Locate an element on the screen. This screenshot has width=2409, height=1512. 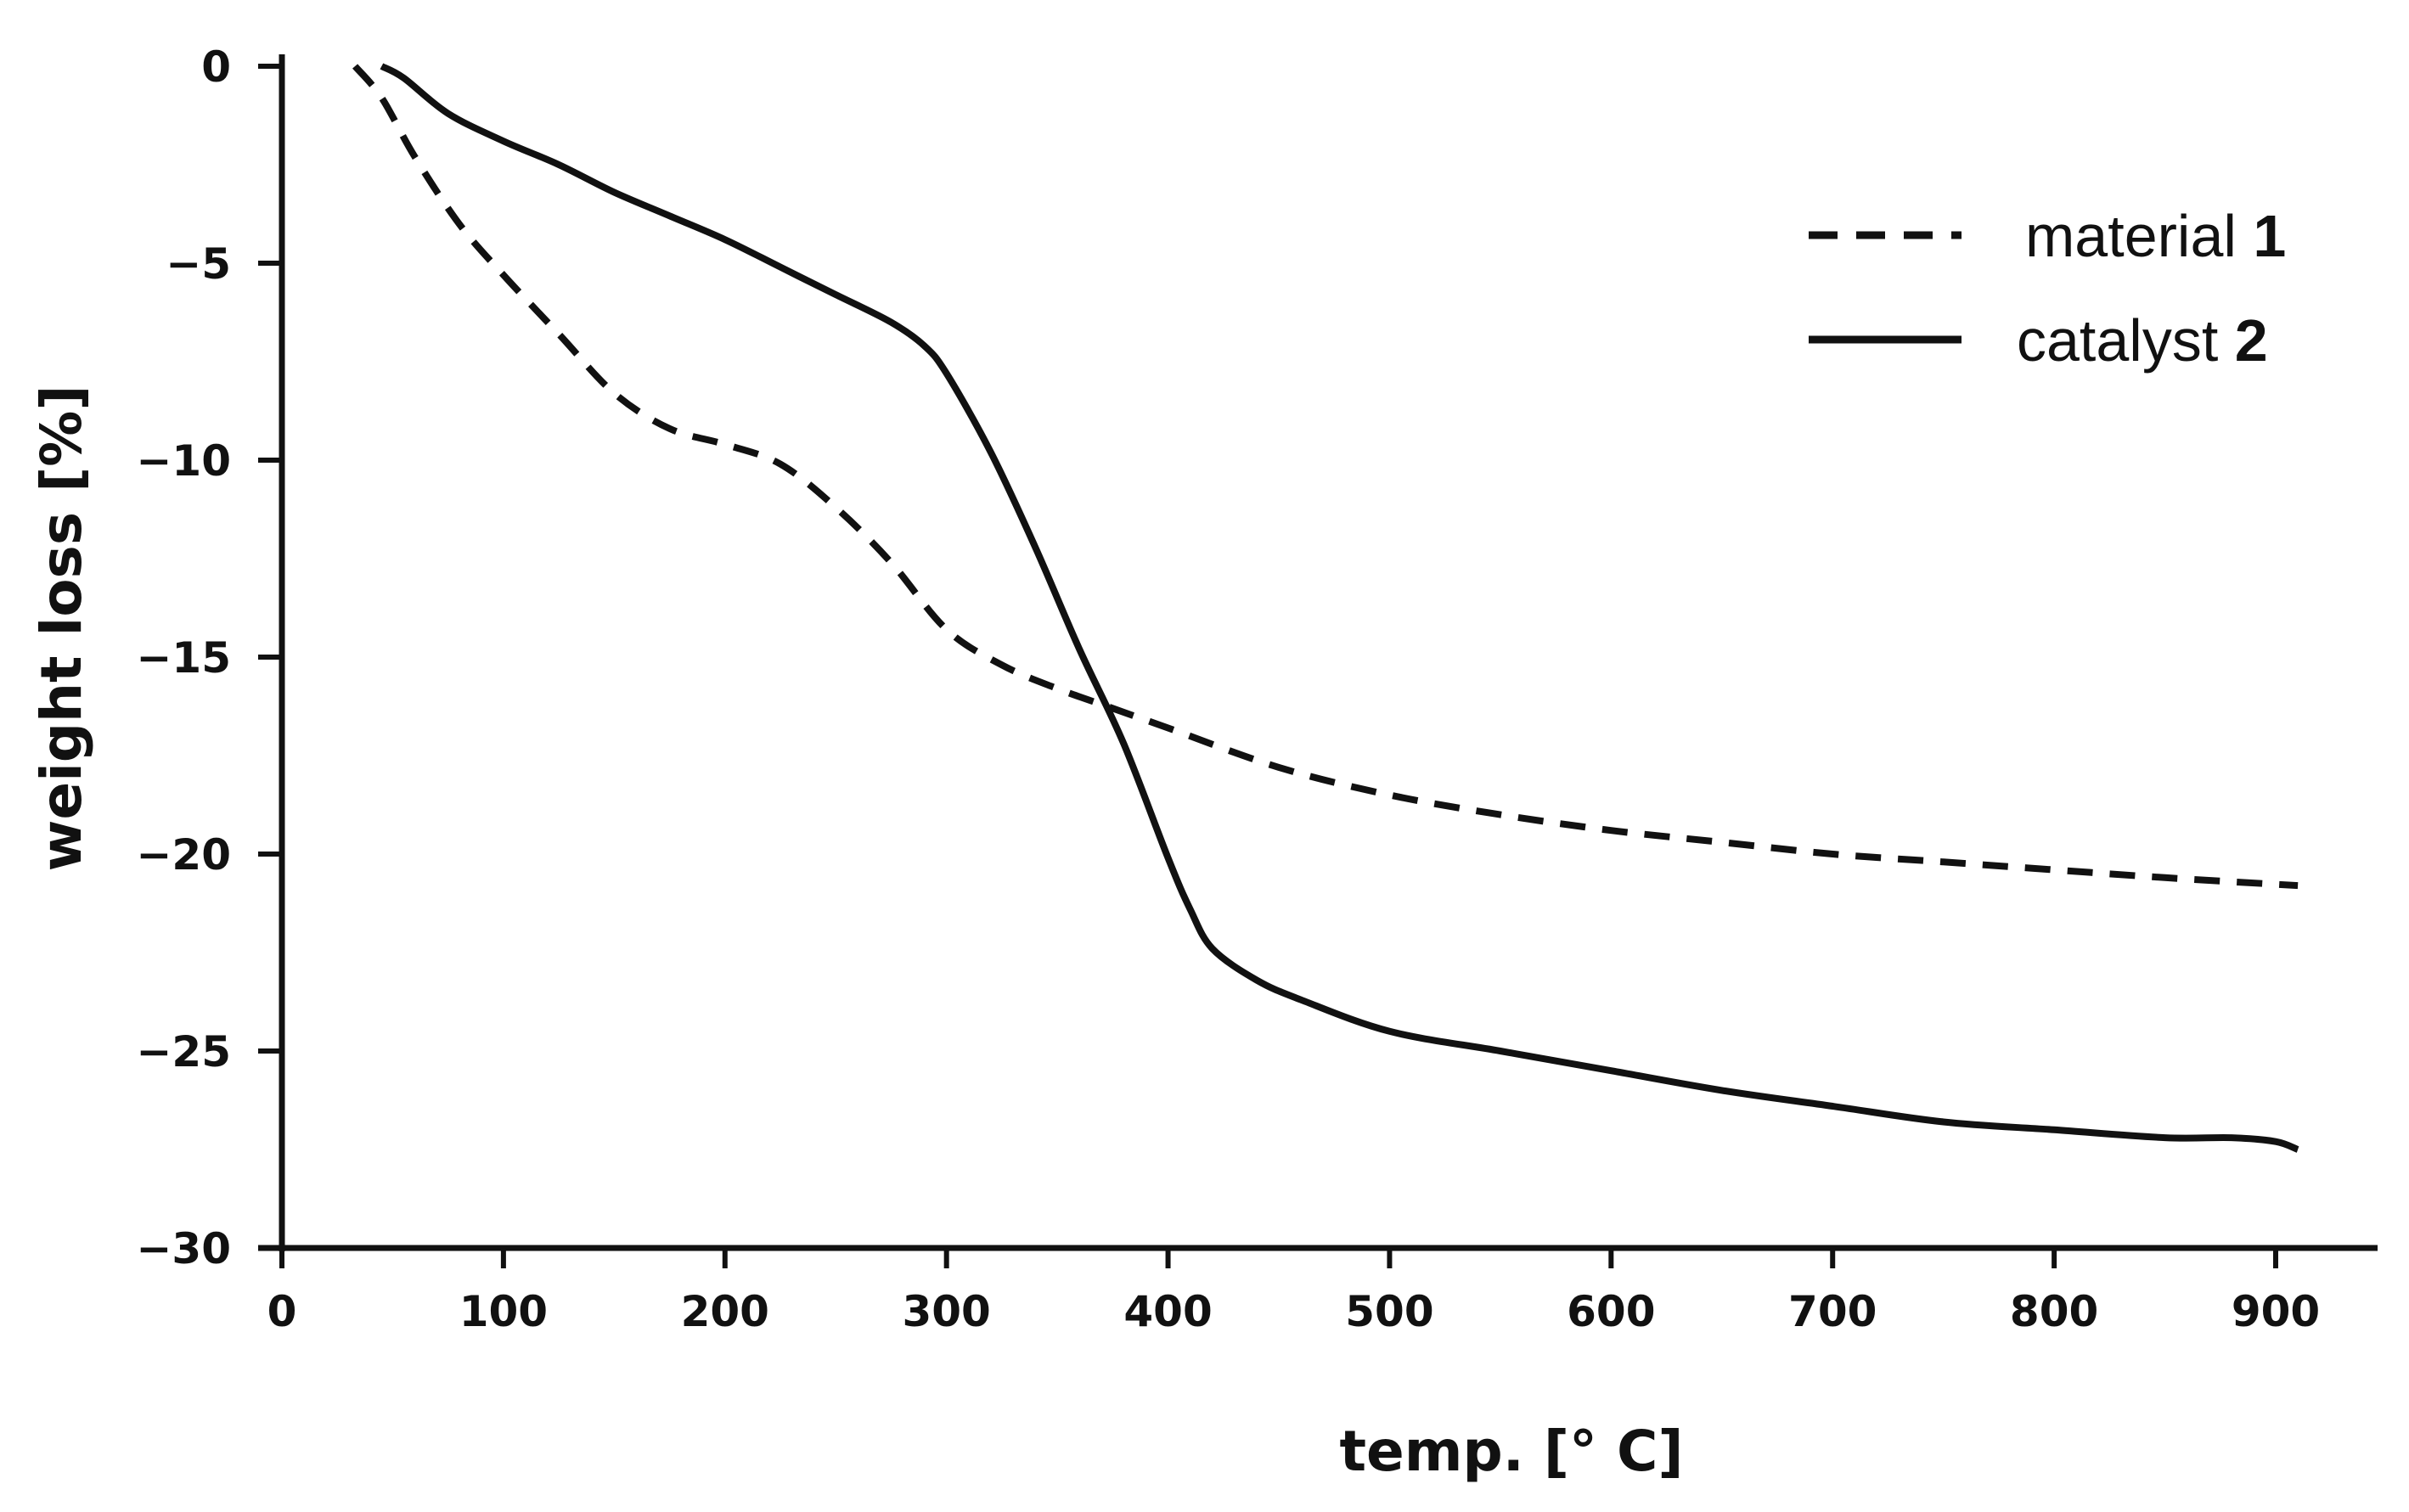
legend-label-catalyst-2: catalyst 2 is located at coordinates (2142, 341).